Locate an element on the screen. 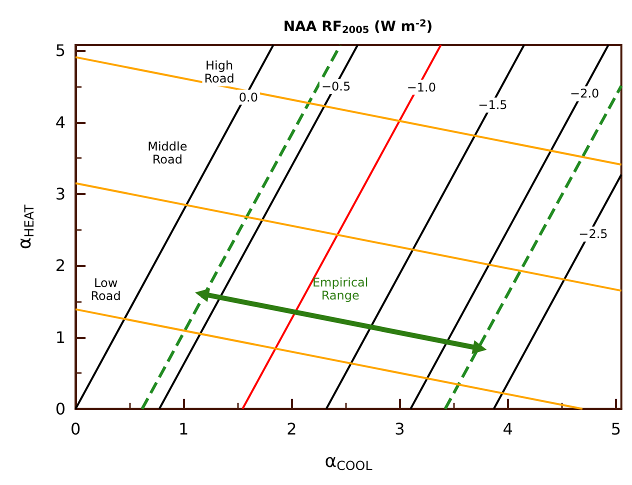  y-tick-label: 2 is located at coordinates (60, 266).